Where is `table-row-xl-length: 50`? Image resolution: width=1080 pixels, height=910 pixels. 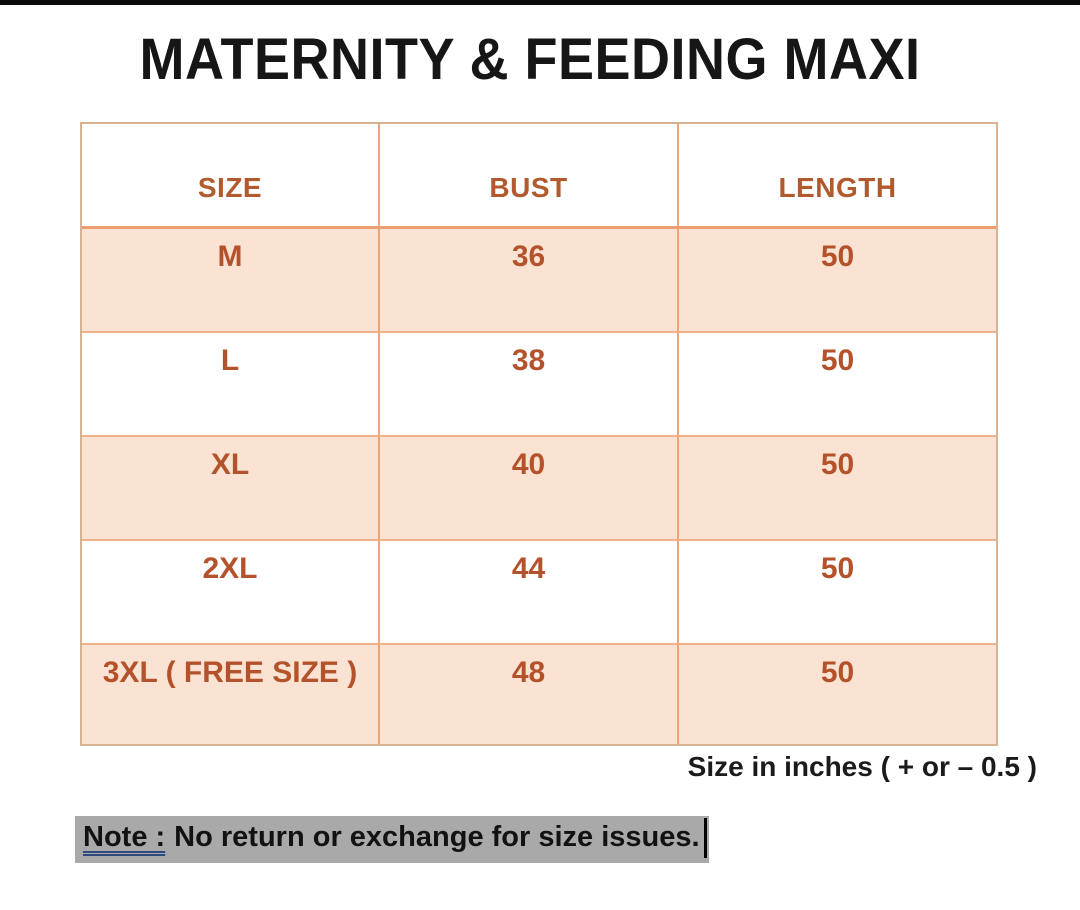
table-row-xl-length: 50 is located at coordinates (837, 489).